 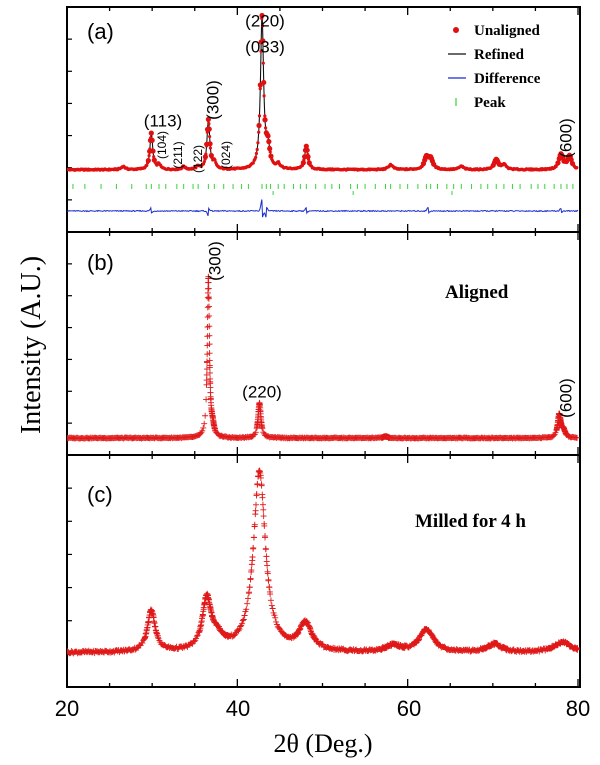 I want to click on peak-annotation: (122), so click(x=198, y=159).